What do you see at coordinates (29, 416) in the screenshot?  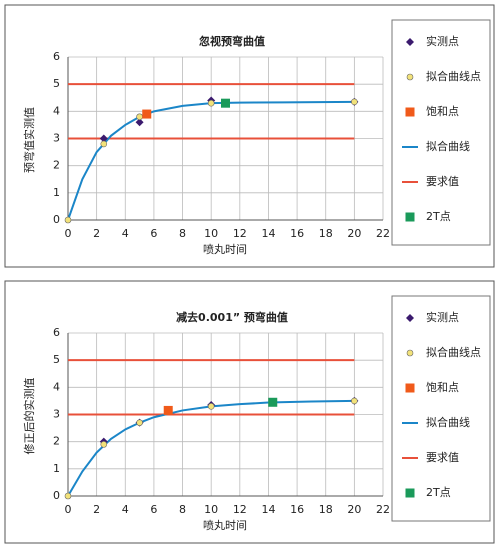 I see `y-axis-label: 修正后的实测值` at bounding box center [29, 416].